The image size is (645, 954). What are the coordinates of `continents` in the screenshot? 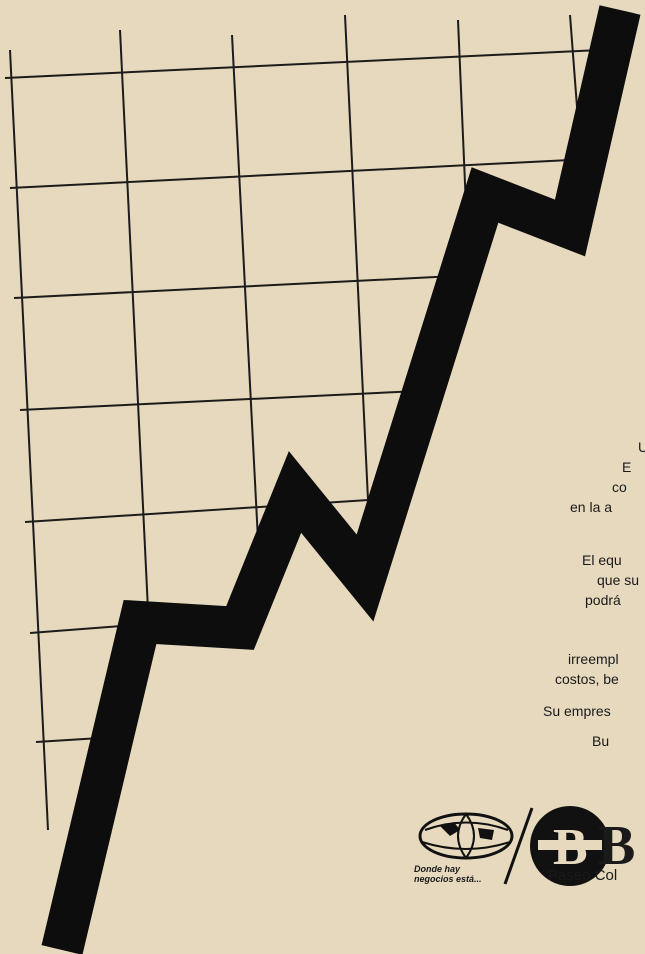 It's located at (467, 831).